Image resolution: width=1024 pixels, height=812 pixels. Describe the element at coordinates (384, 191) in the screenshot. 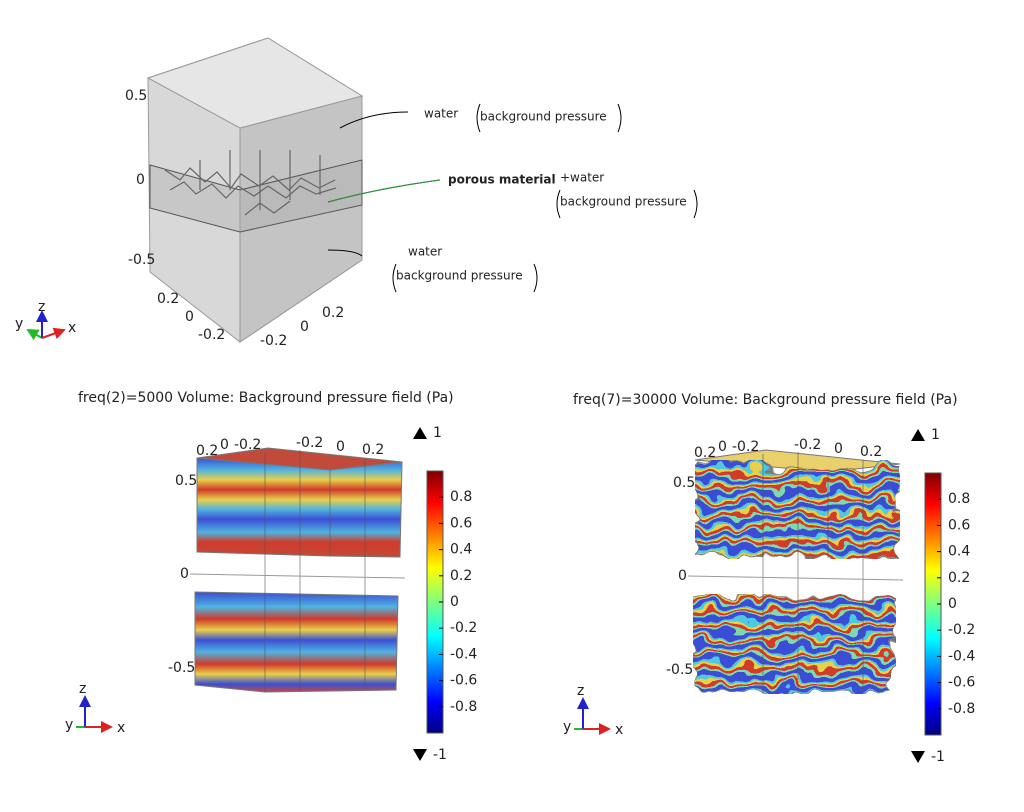

I see `leader-line-green` at that location.